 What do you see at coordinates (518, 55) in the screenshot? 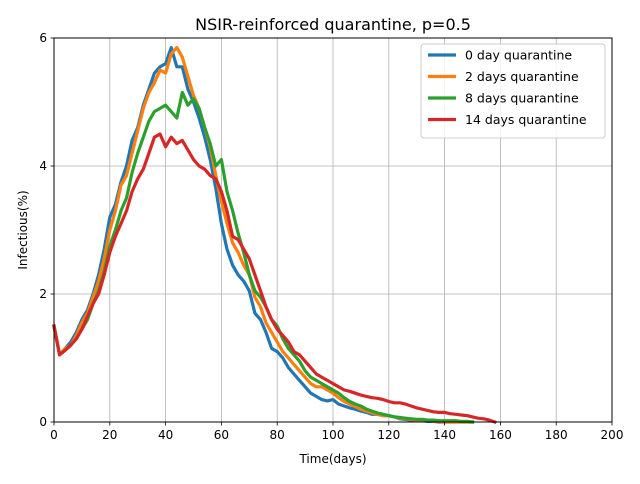
I see `legend-label-0: 0 day quarantine` at bounding box center [518, 55].